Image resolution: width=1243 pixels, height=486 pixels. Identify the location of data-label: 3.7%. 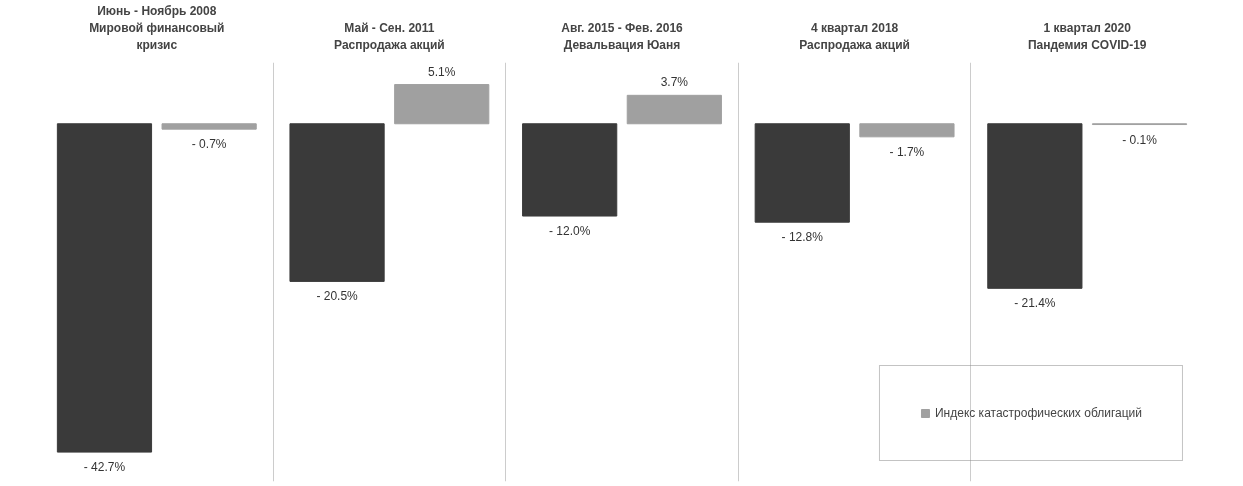
(674, 82).